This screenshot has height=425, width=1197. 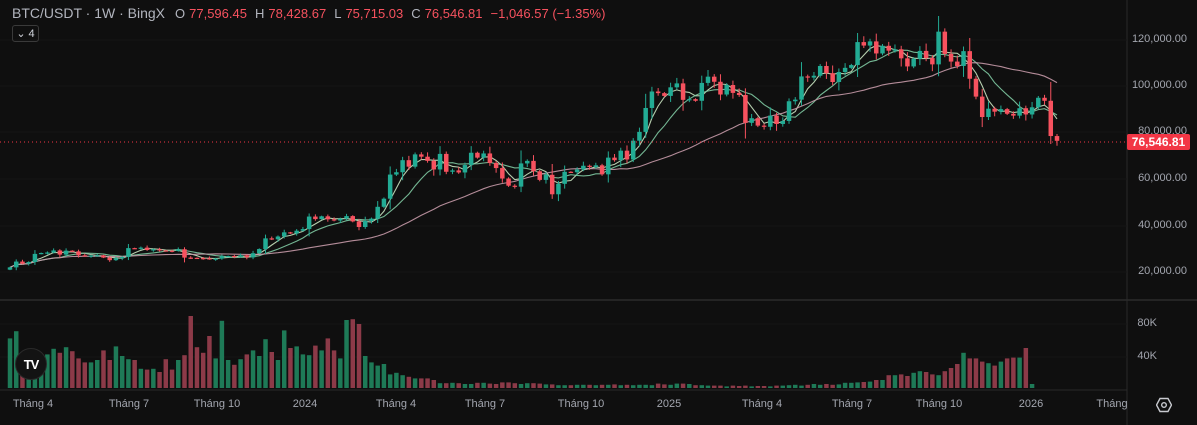 I want to click on tradingview-logo-icon: TV, so click(x=31, y=364).